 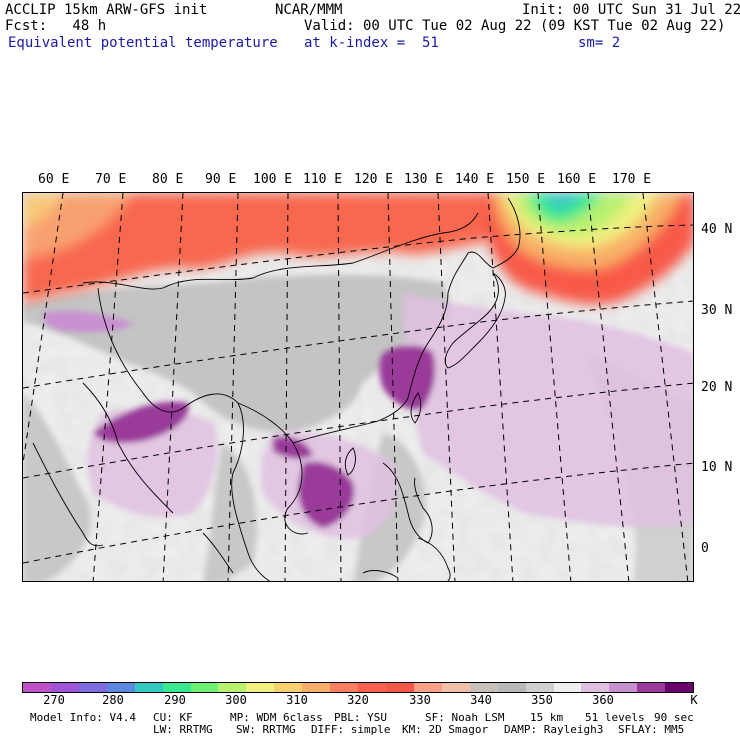 I want to click on lat-label: 0, so click(x=705, y=548).